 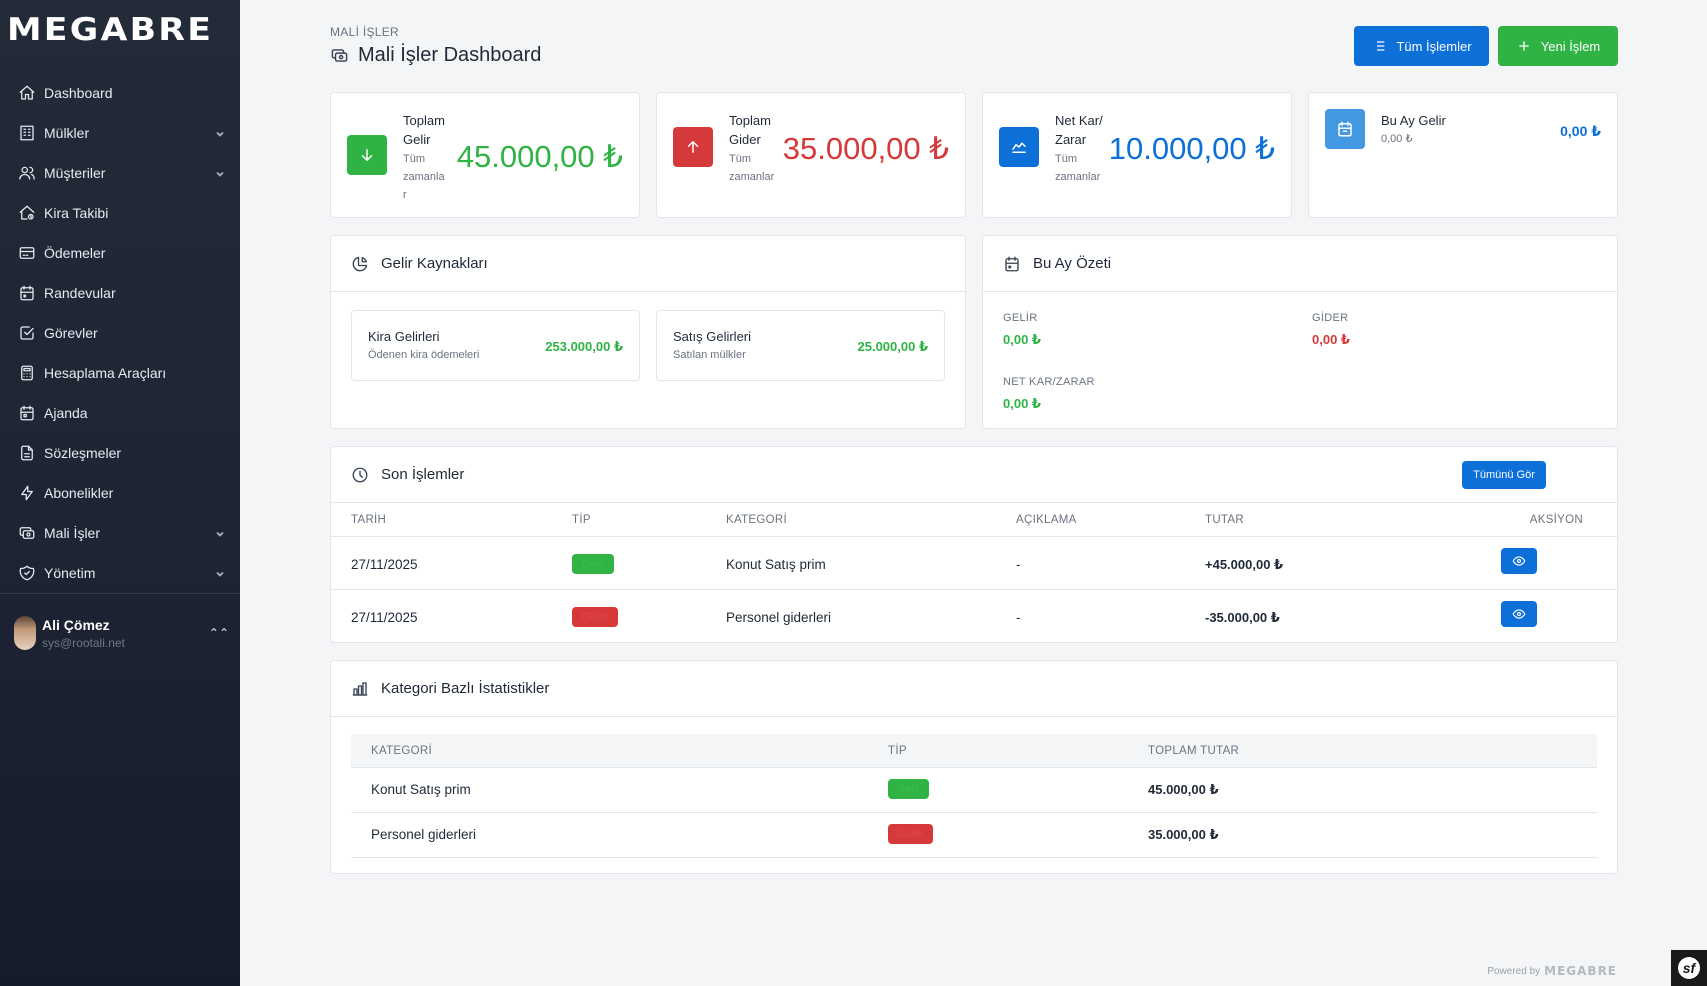 I want to click on total-income-value: 45.000,00 ₺, so click(x=539, y=156).